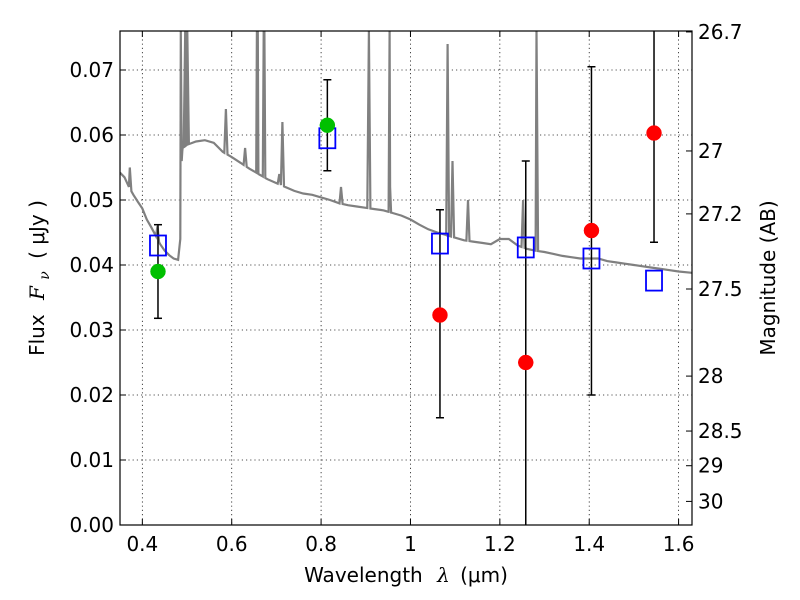 This screenshot has height=600, width=800. What do you see at coordinates (720, 32) in the screenshot?
I see `y2-tick-label: 26.7` at bounding box center [720, 32].